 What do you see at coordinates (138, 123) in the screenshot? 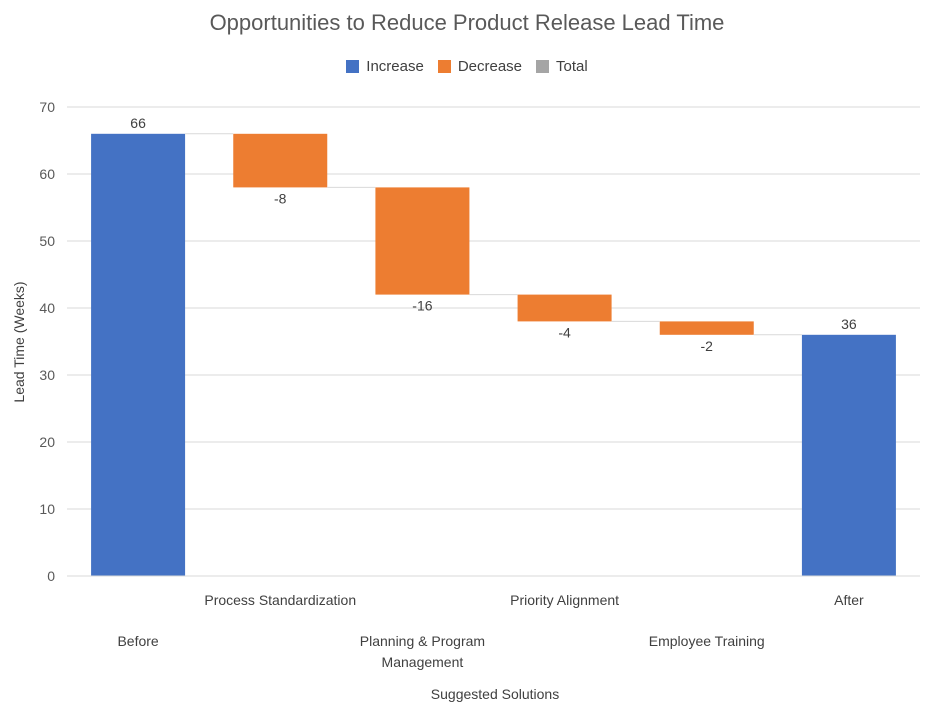
I see `data-label: 66` at bounding box center [138, 123].